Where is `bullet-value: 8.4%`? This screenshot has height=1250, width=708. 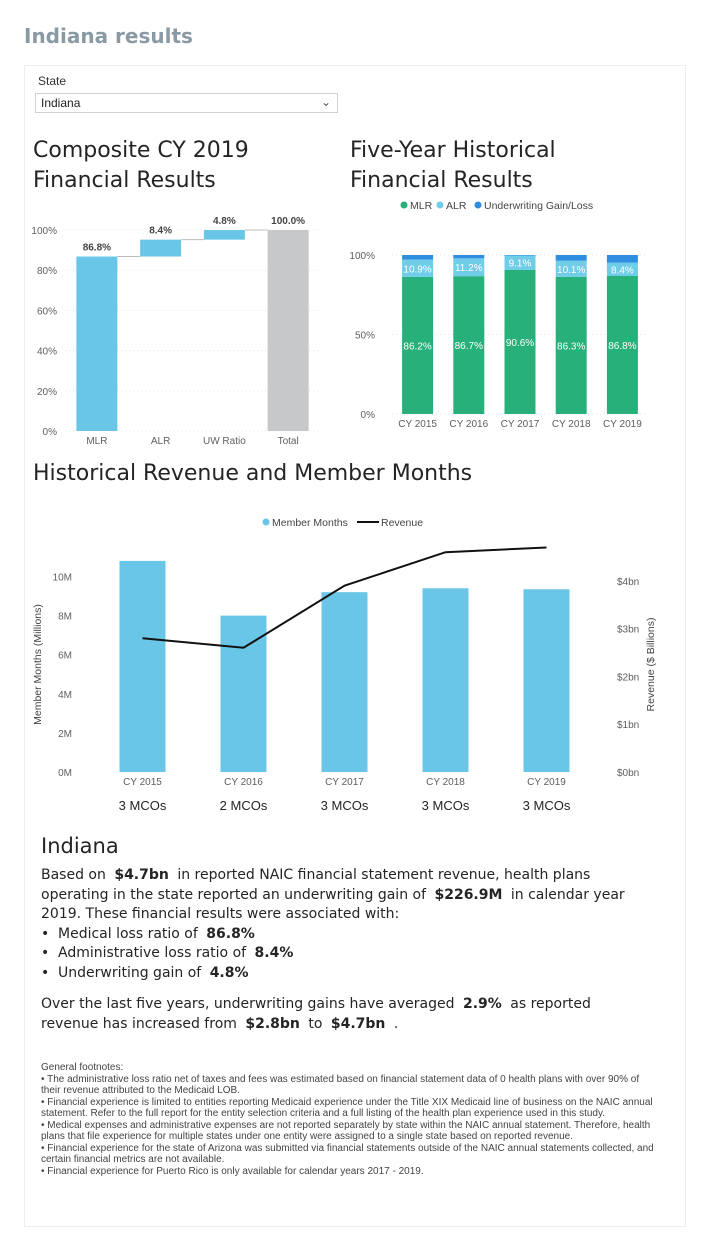 bullet-value: 8.4% is located at coordinates (274, 953).